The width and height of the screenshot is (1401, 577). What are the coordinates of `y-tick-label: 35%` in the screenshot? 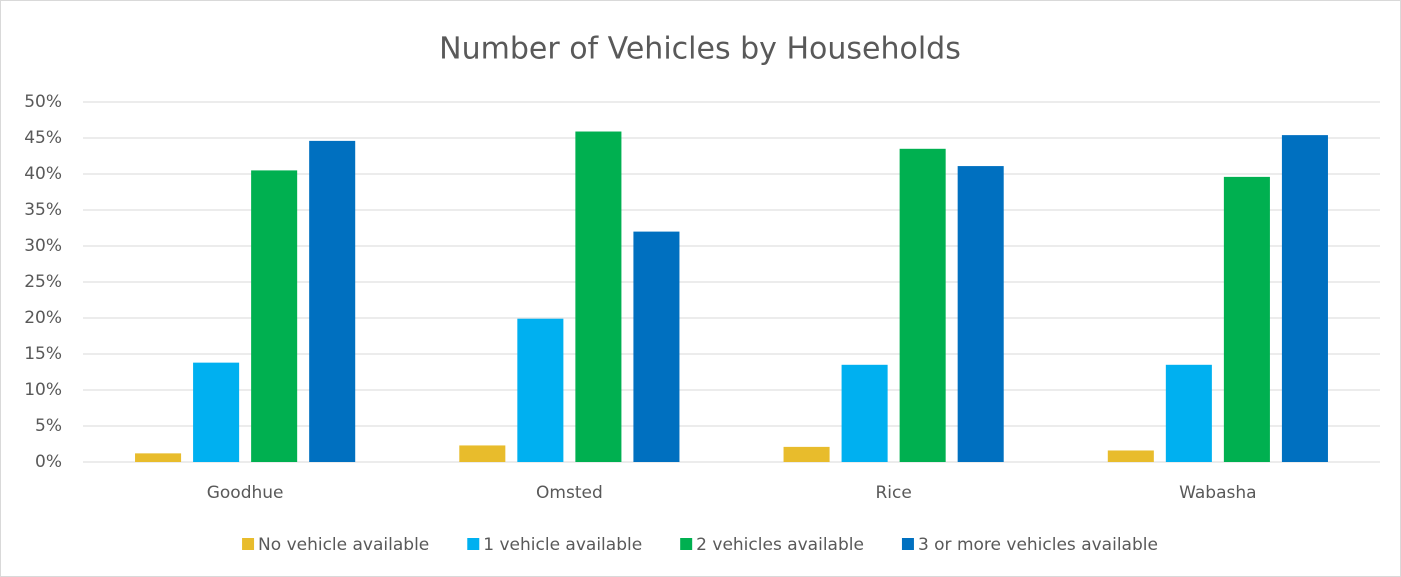 It's located at (43, 210).